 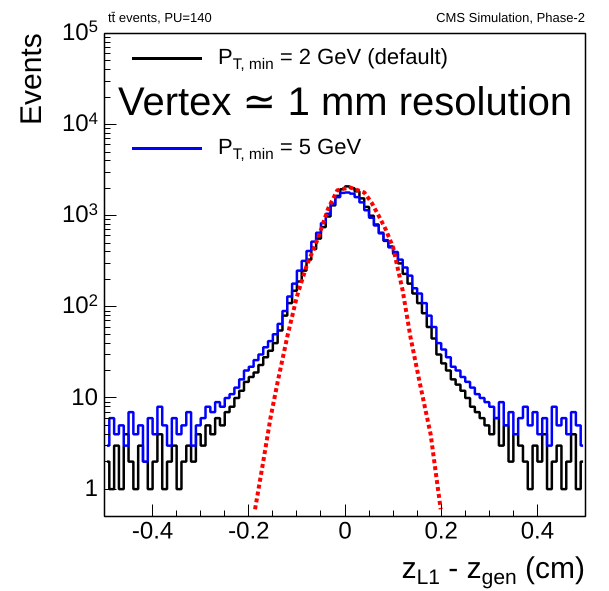 I want to click on y-tick-label: 10$^{4}$, so click(x=80, y=124).